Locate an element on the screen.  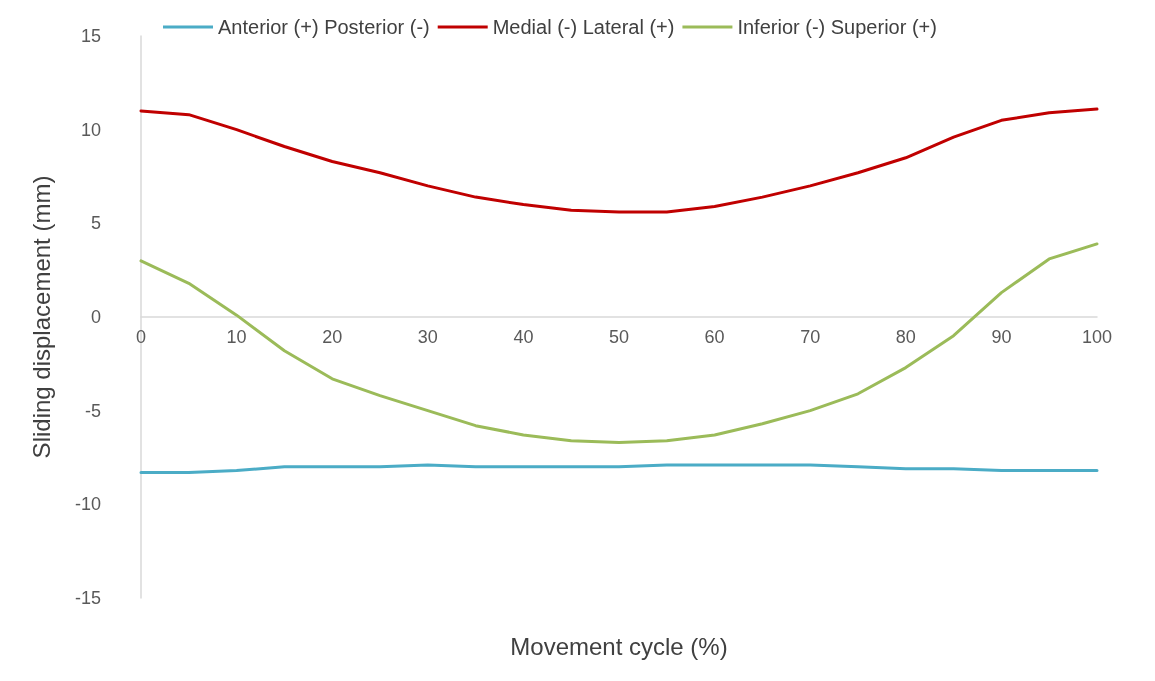
x-axis-title: Movement cycle (%) is located at coordinates (619, 646).